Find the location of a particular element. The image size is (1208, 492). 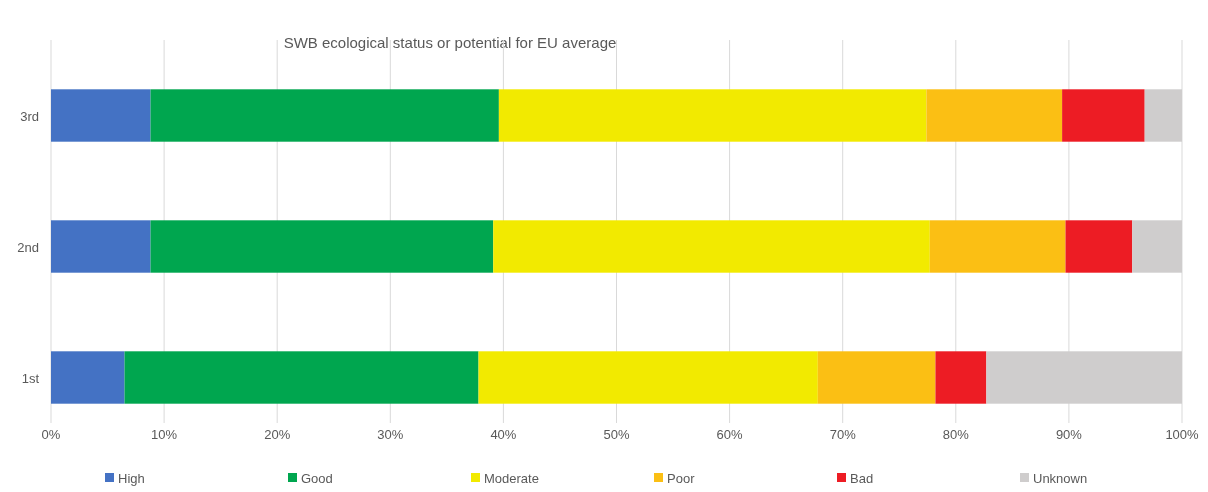

x-tick-label: 90% is located at coordinates (1069, 434).